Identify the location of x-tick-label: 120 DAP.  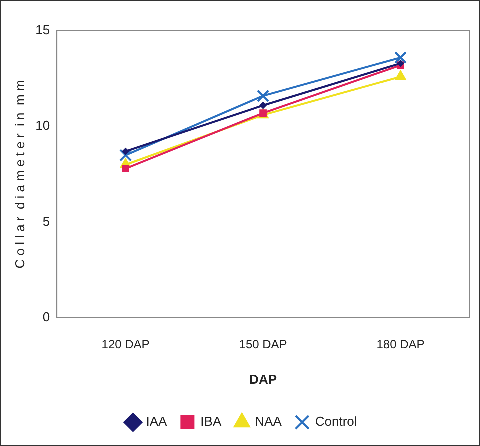
(126, 345).